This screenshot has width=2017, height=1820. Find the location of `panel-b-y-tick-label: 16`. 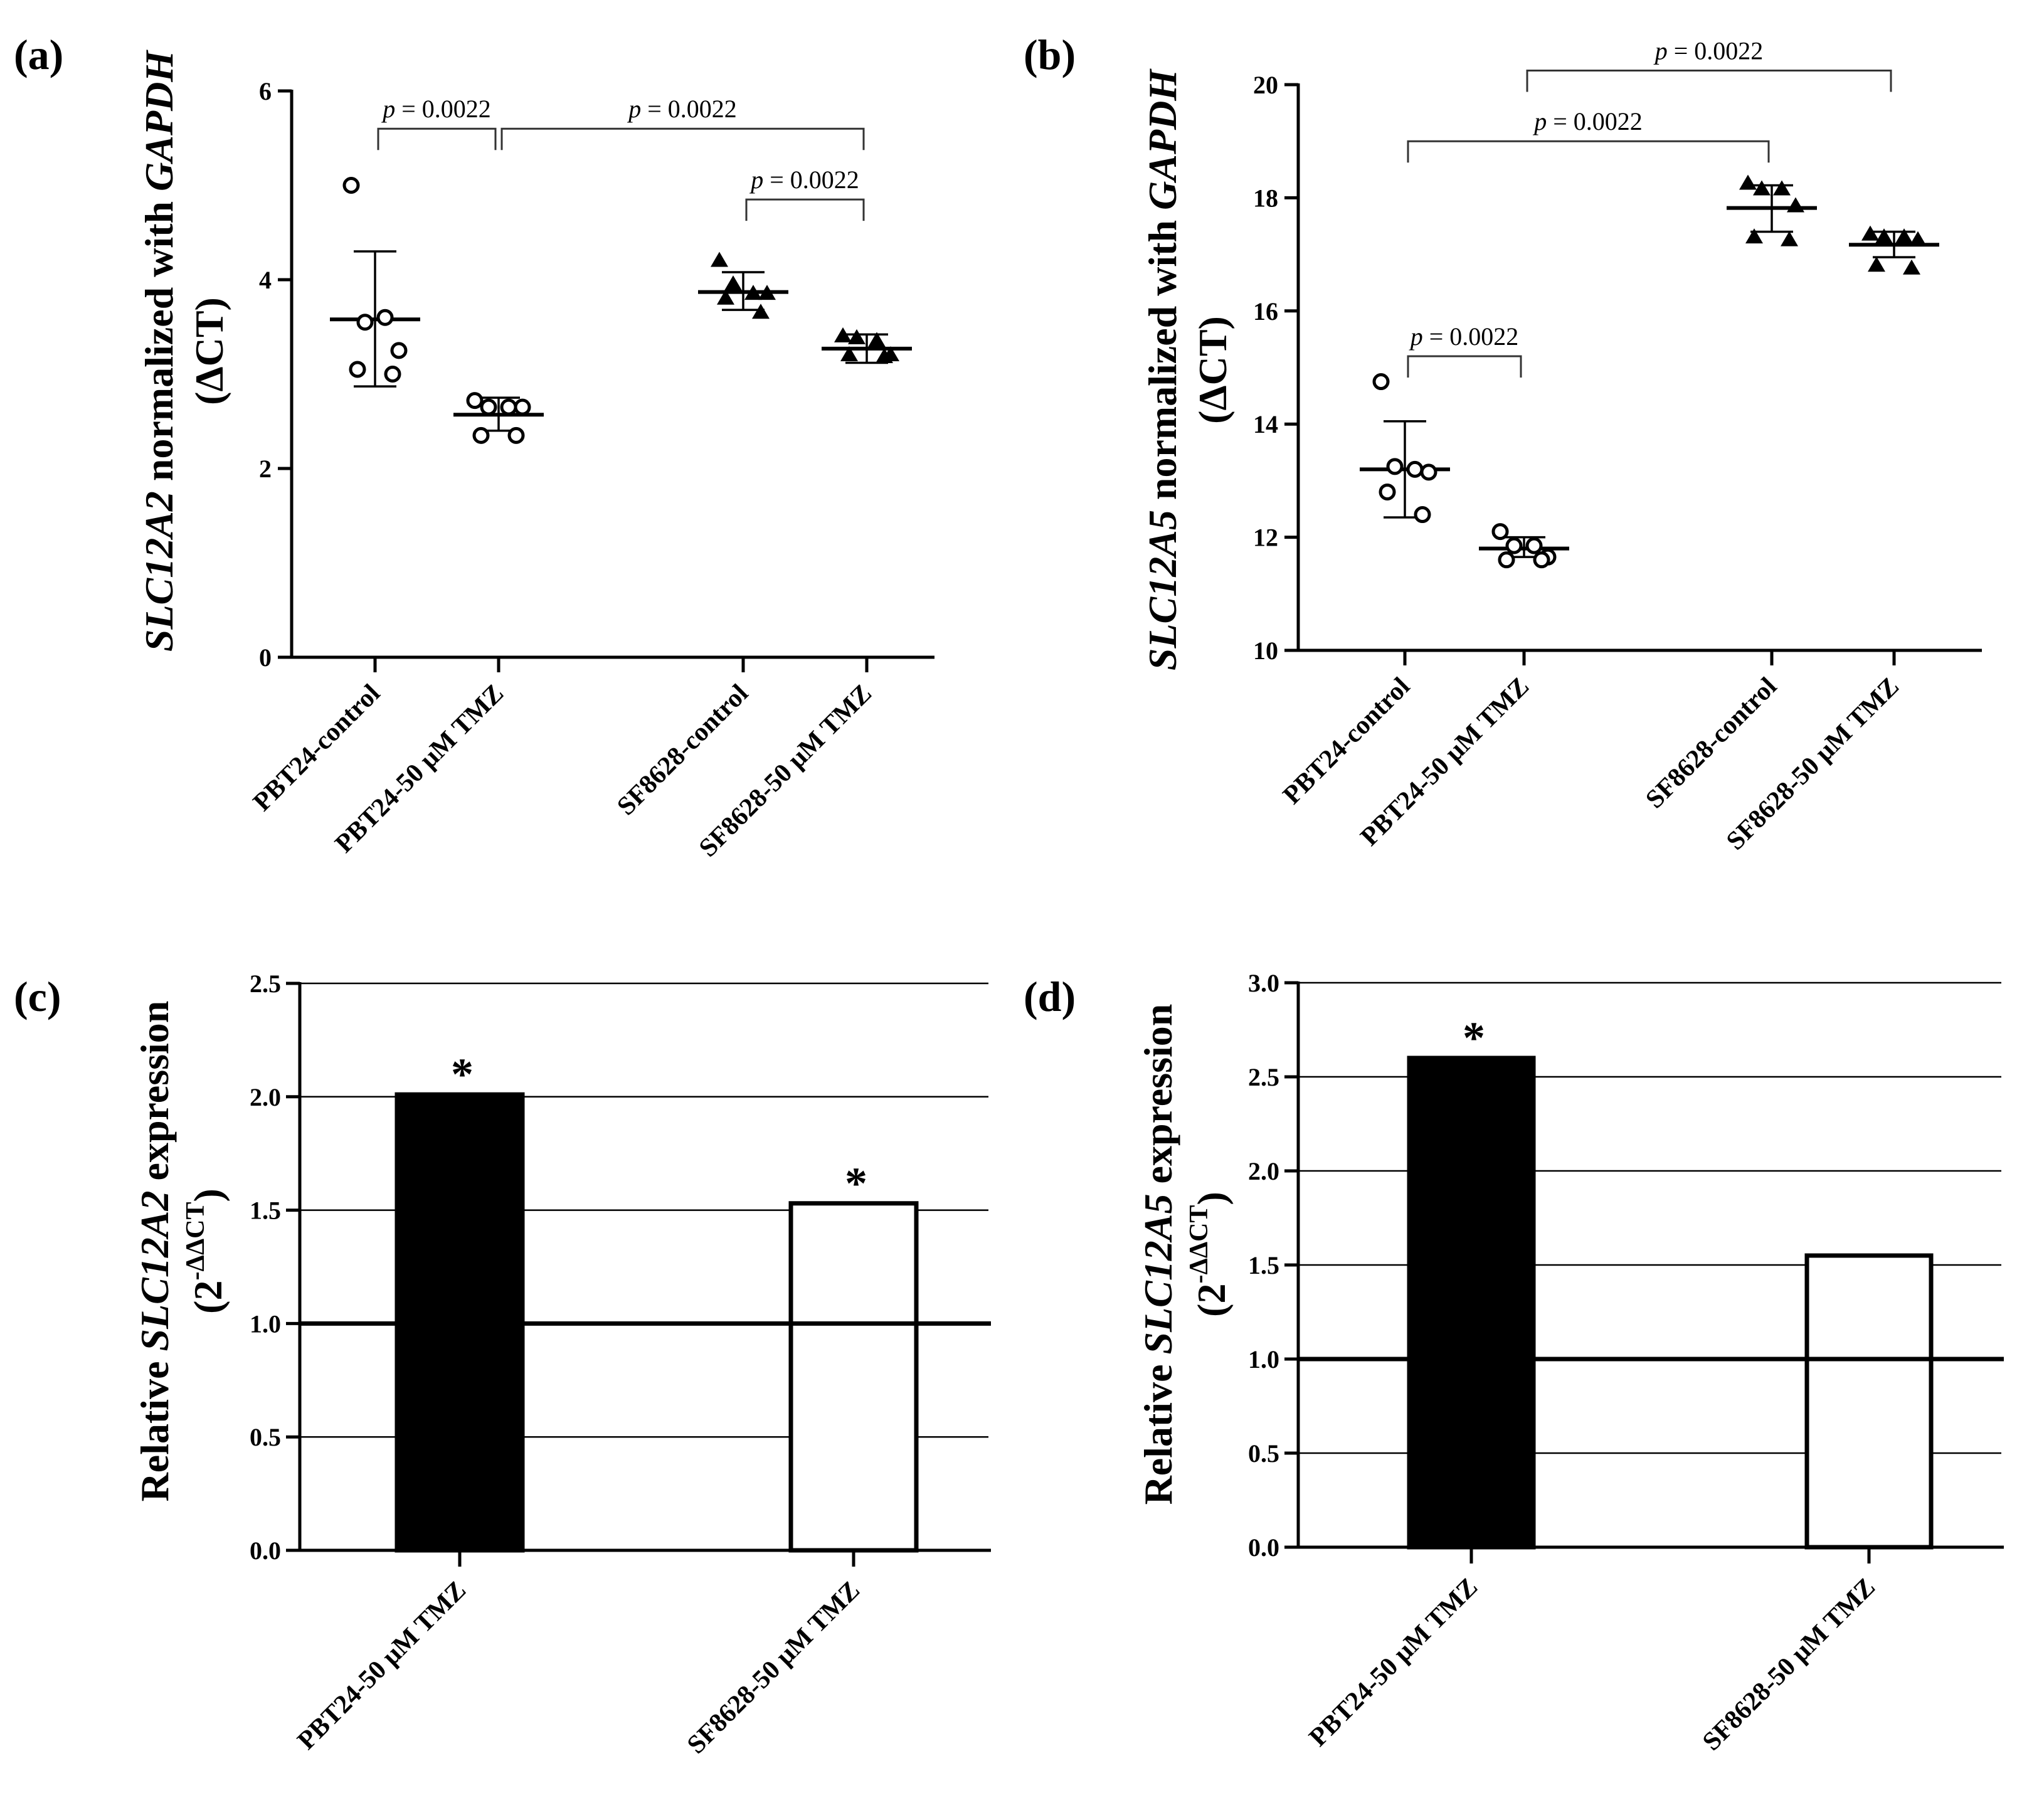

panel-b-y-tick-label: 16 is located at coordinates (1266, 311).